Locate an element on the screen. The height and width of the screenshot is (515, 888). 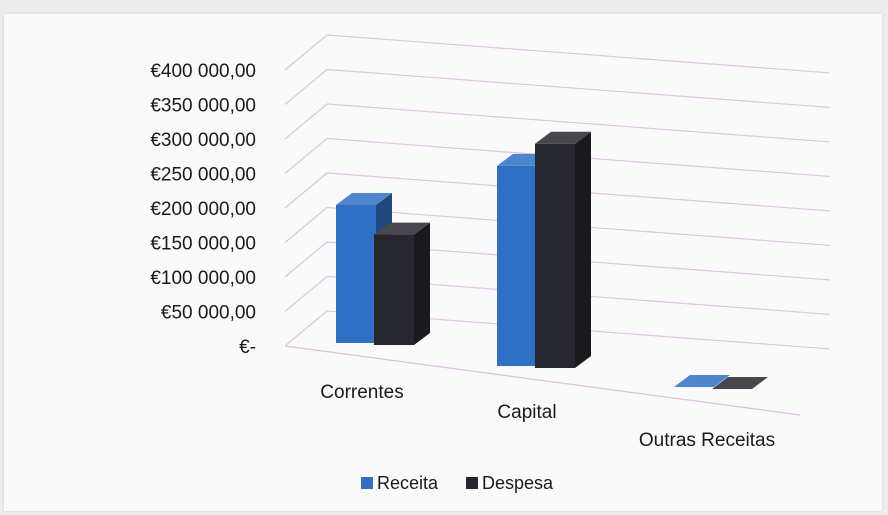
y-tick-label: €200 000,00 is located at coordinates (203, 209).